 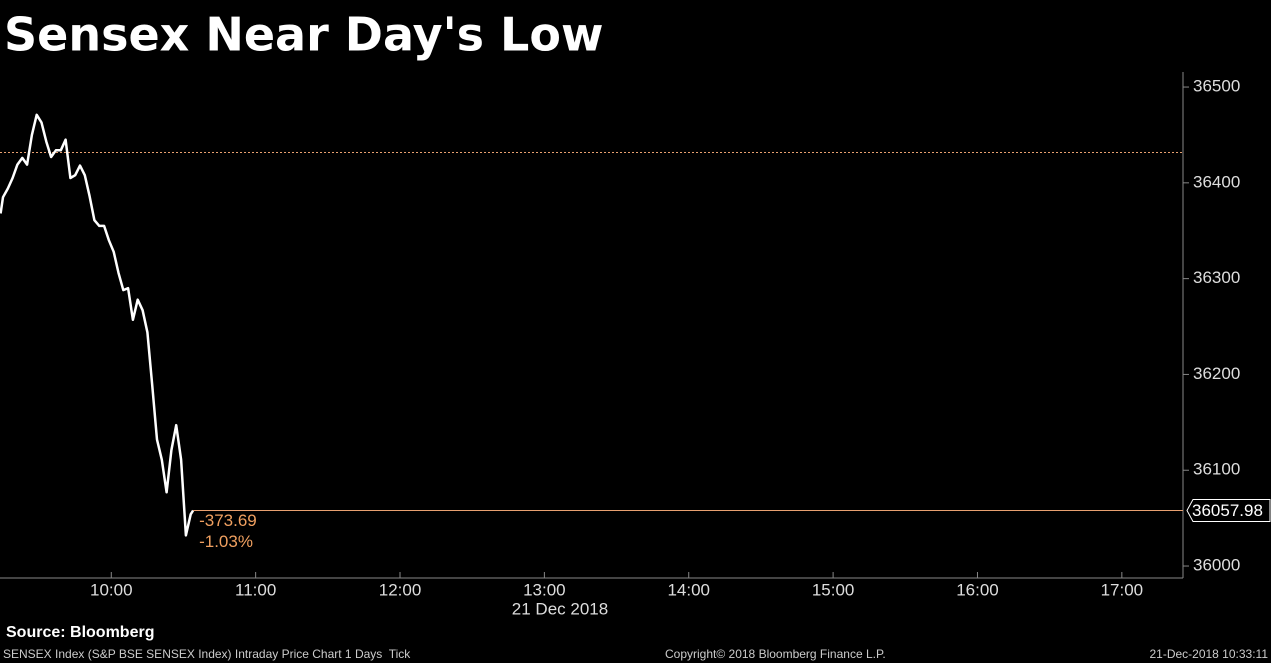 What do you see at coordinates (1216, 469) in the screenshot?
I see `y-tick-label: 36100` at bounding box center [1216, 469].